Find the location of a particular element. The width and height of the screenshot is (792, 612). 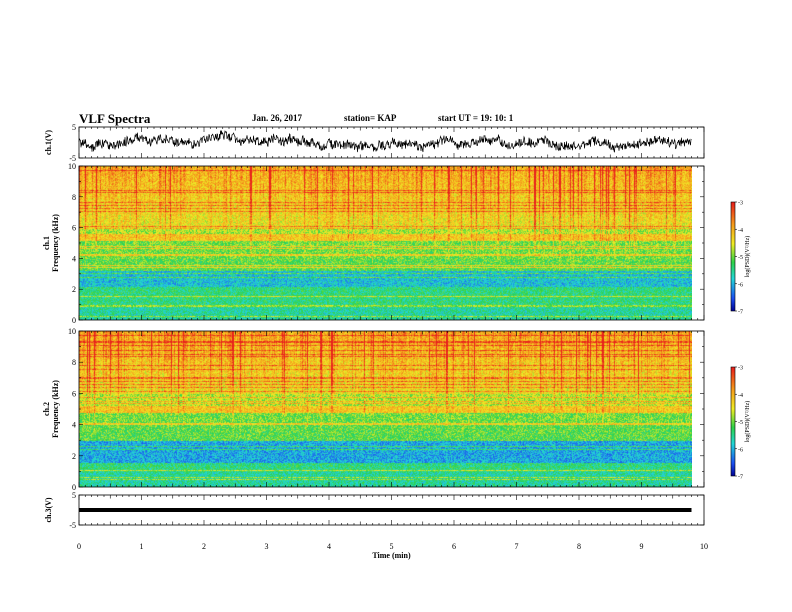

ch1-waveform-trace is located at coordinates (385, 141).